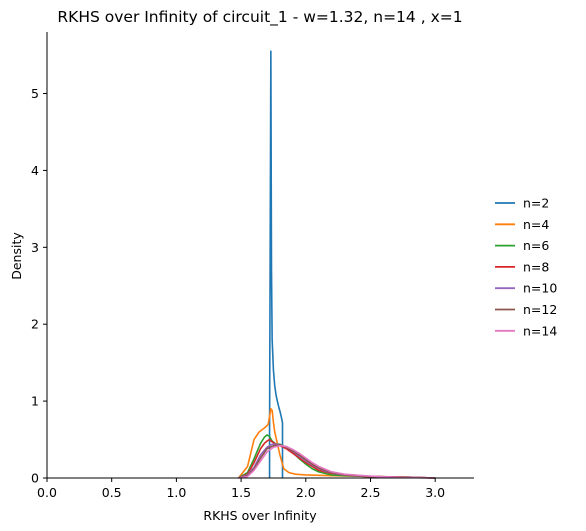 This screenshot has height=531, width=586. I want to click on legend-label: n=12, so click(540, 309).